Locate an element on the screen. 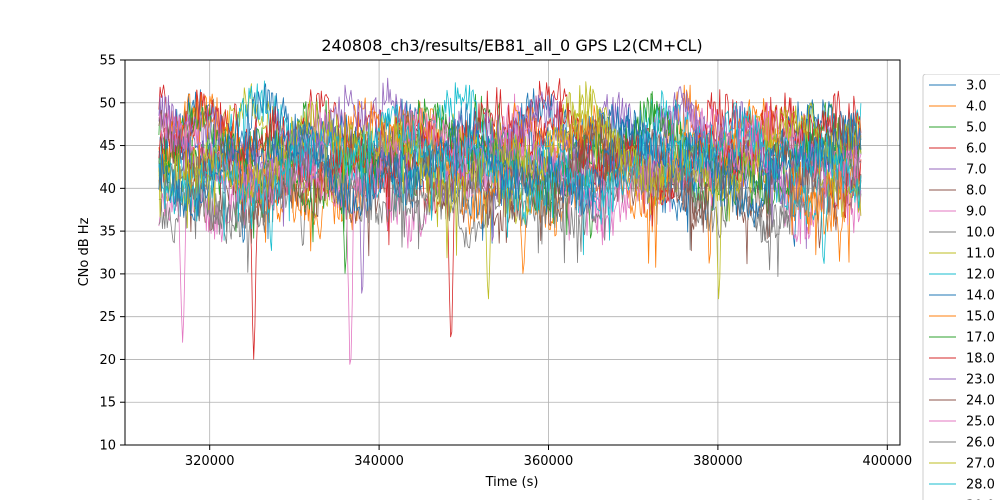 Image resolution: width=1000 pixels, height=500 pixels. y-tick-label: 35 is located at coordinates (107, 232).